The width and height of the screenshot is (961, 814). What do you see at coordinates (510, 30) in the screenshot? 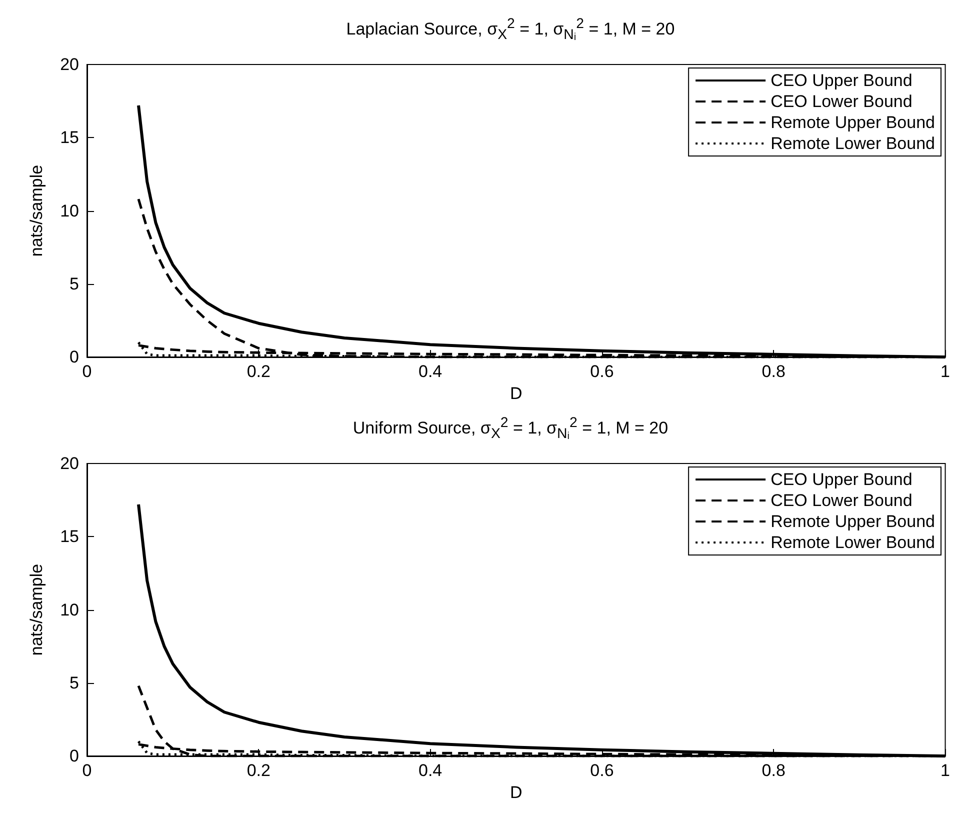
I see `chart-title: Laplacian Source, σ$_{X}$$^{2}$ = 1, σ$_{Nᵢ}$$^{2}$ = 1, M = 20` at bounding box center [510, 30].